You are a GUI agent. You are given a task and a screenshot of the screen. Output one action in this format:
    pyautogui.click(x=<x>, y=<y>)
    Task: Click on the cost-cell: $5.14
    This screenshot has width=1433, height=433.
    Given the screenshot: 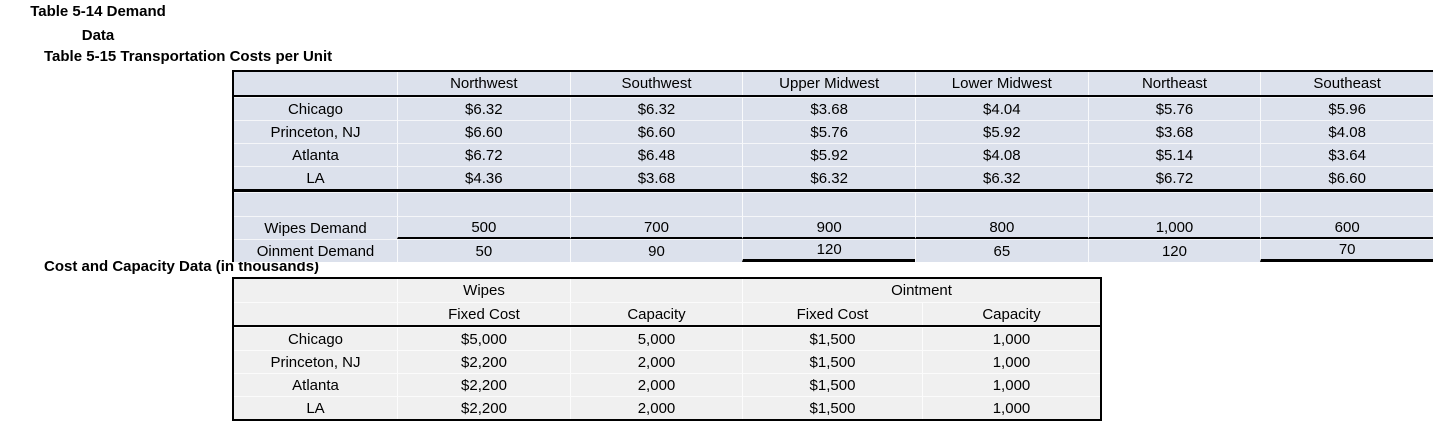 What is the action you would take?
    pyautogui.click(x=1174, y=154)
    